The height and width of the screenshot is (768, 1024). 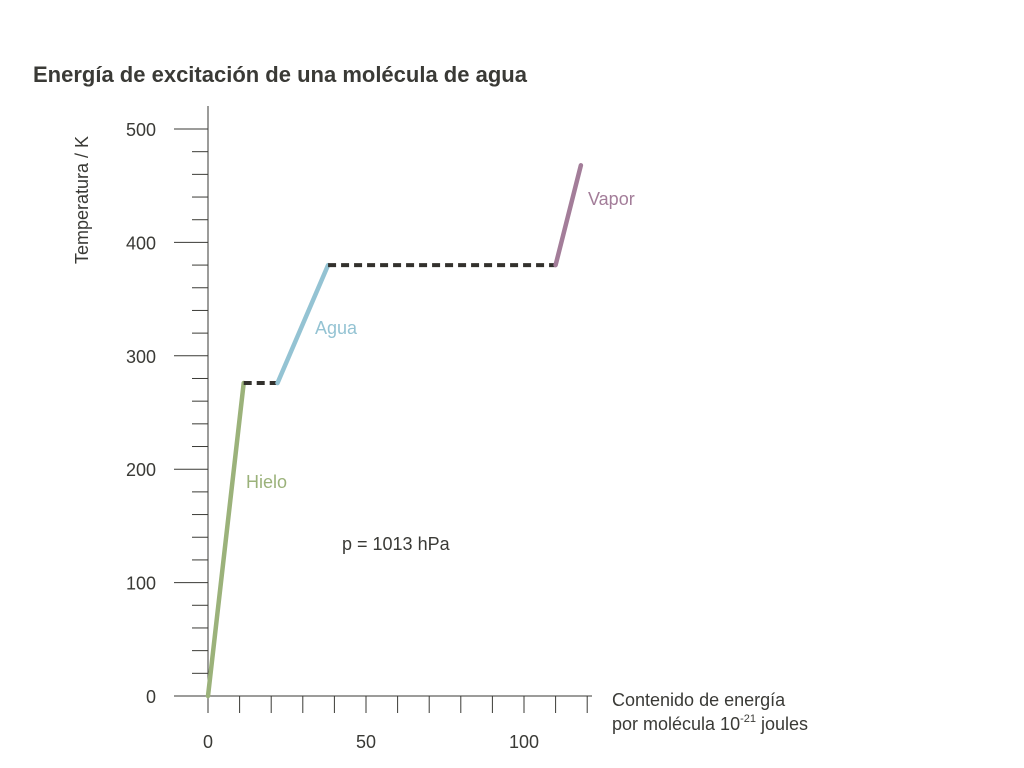 What do you see at coordinates (141, 584) in the screenshot?
I see `y-tick-label: 100` at bounding box center [141, 584].